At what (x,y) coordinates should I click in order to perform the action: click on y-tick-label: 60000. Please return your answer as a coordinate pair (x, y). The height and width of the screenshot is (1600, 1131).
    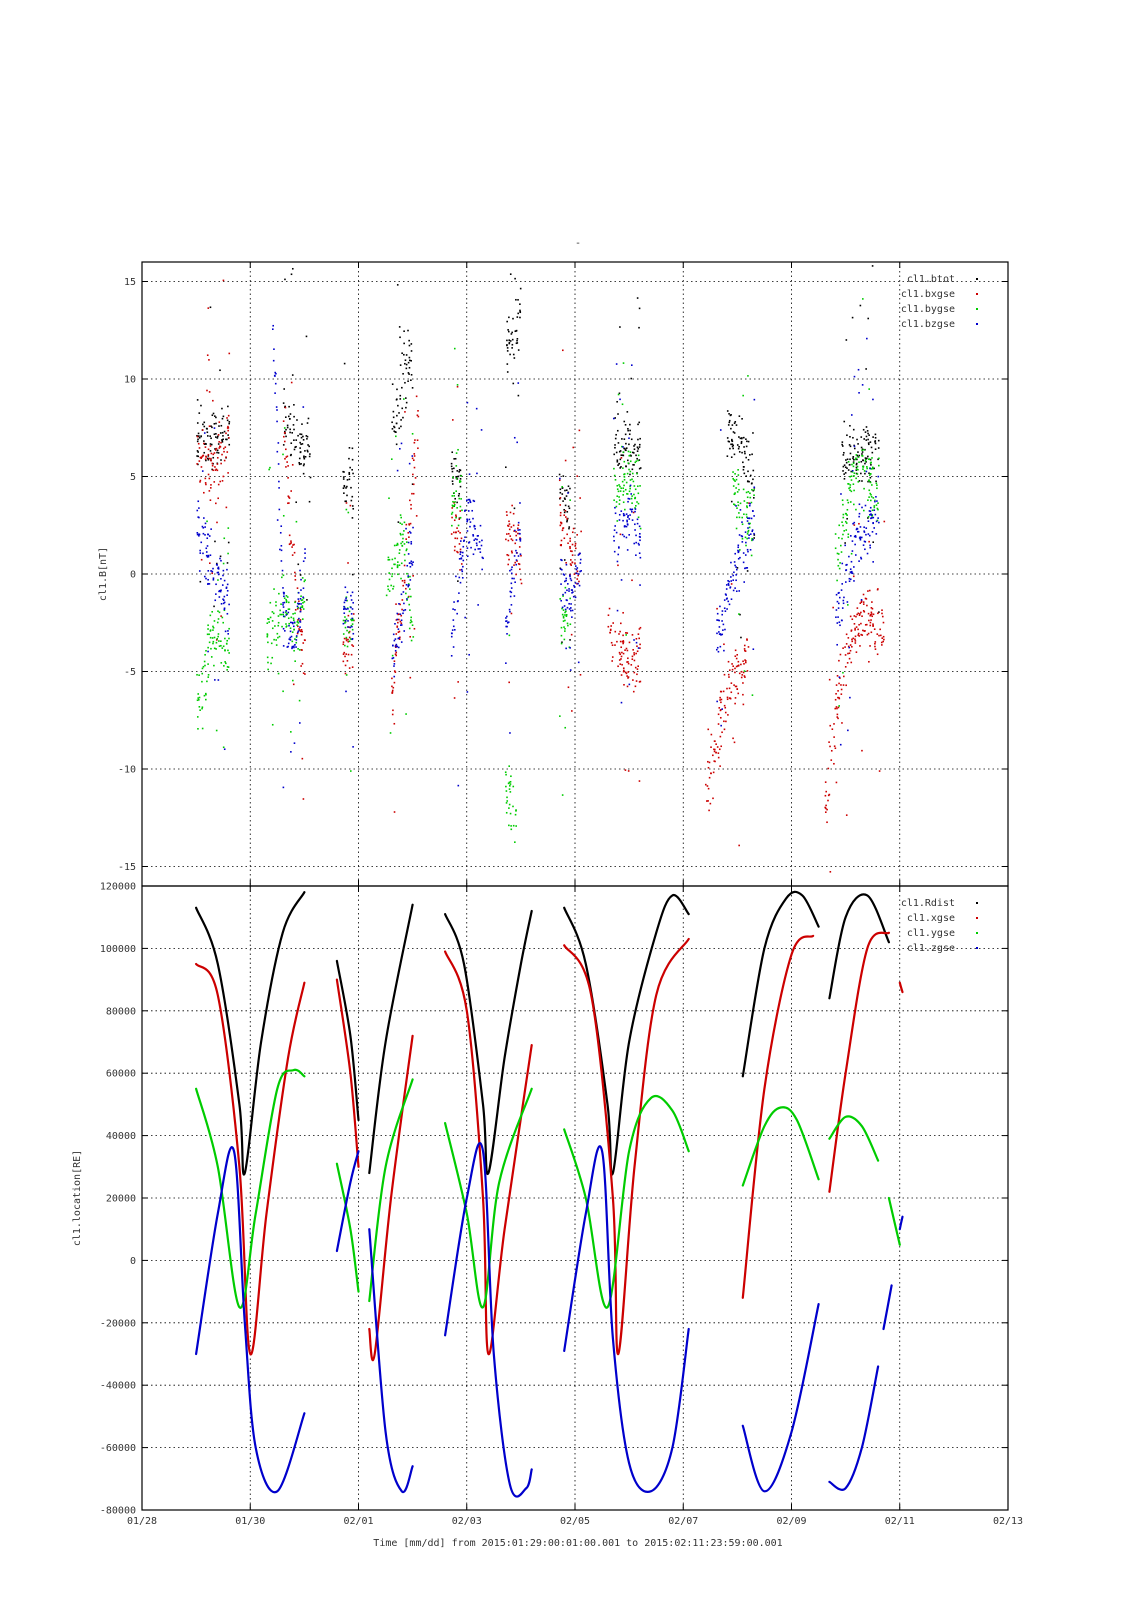
    Looking at the image, I should click on (121, 1074).